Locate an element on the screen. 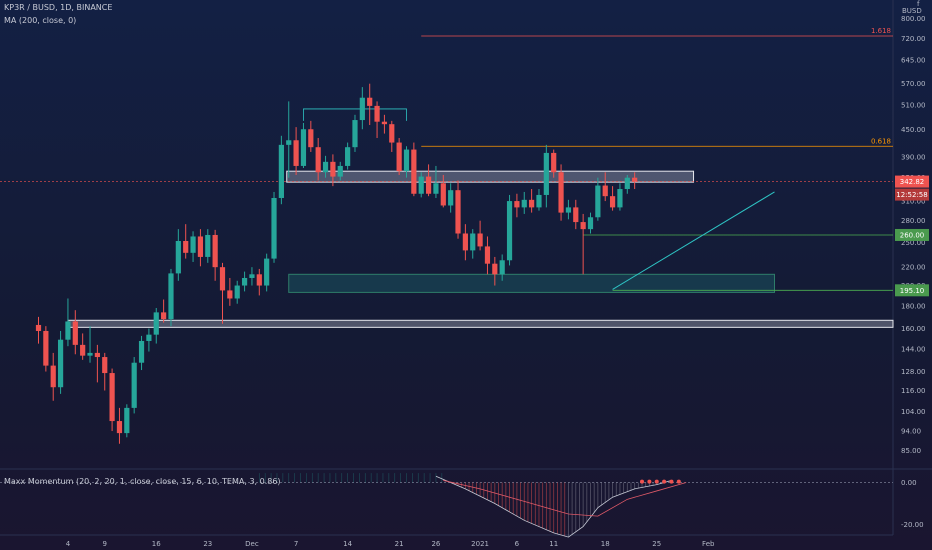 The height and width of the screenshot is (550, 932). price-tick-label: 94.00 is located at coordinates (911, 432).